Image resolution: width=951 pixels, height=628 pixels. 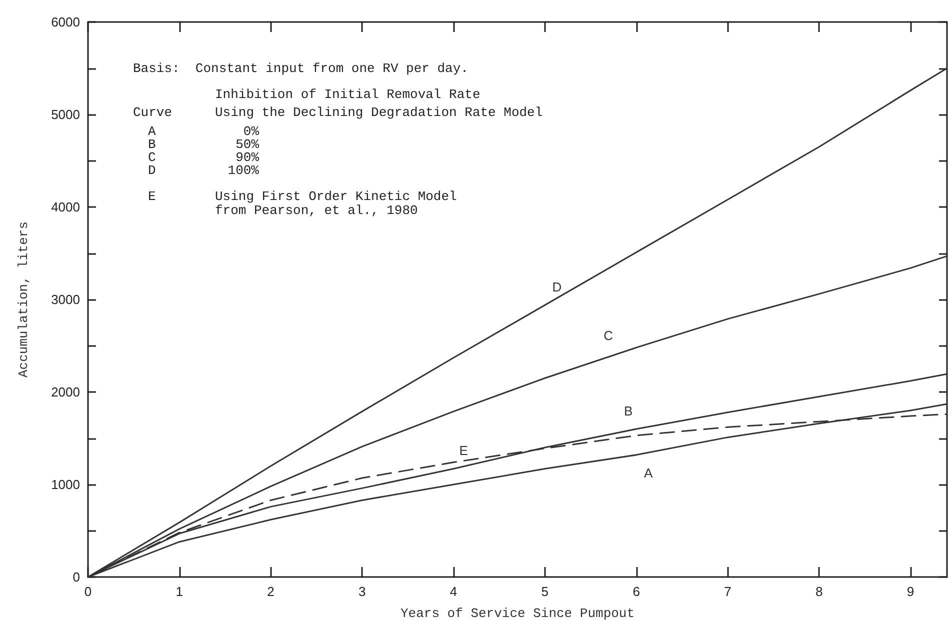 I want to click on y-tick-label: 6000, so click(x=65, y=22).